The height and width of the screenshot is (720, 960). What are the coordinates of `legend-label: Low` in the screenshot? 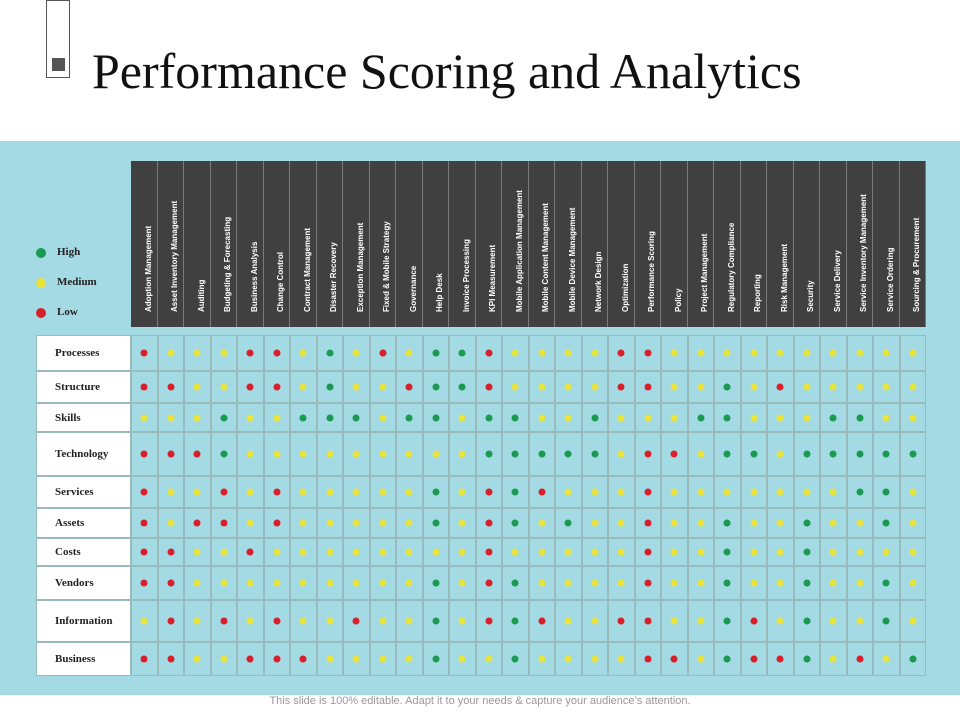 It's located at (67, 312).